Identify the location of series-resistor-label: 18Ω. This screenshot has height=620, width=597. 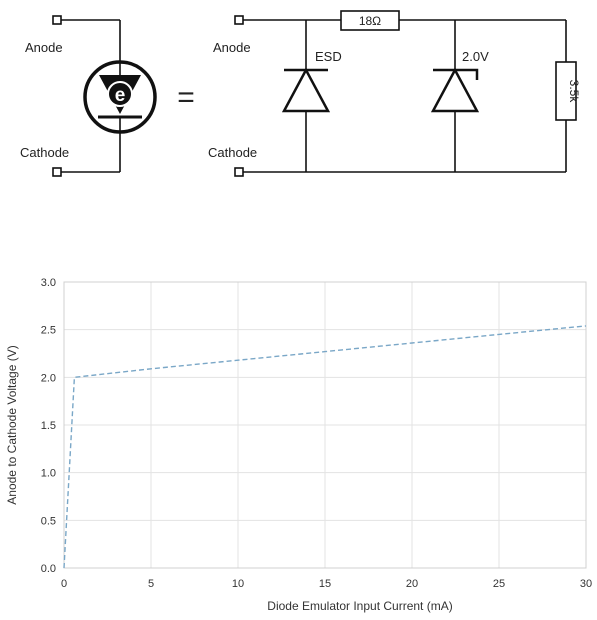
(370, 21).